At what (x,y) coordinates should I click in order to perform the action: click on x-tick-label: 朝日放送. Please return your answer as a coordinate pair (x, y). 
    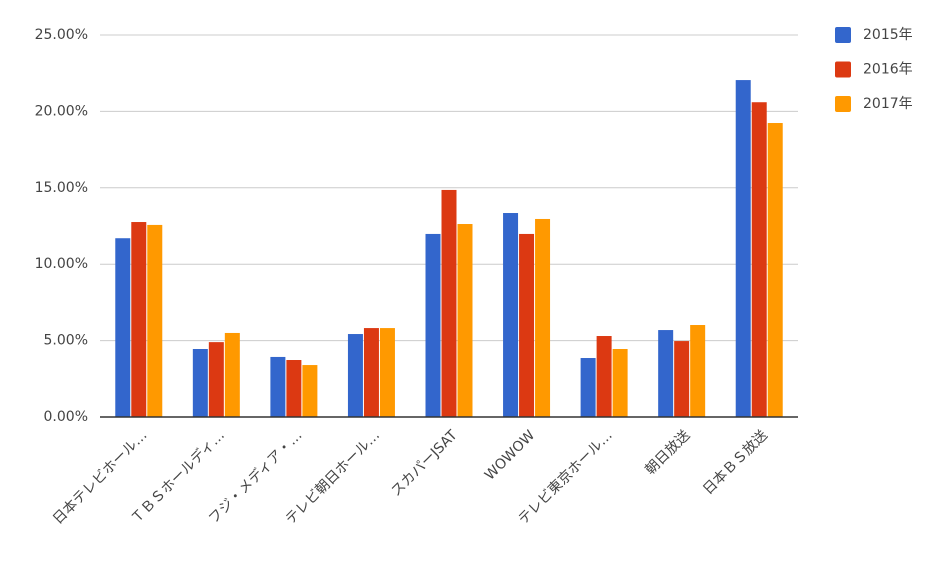
    Looking at the image, I should click on (667, 452).